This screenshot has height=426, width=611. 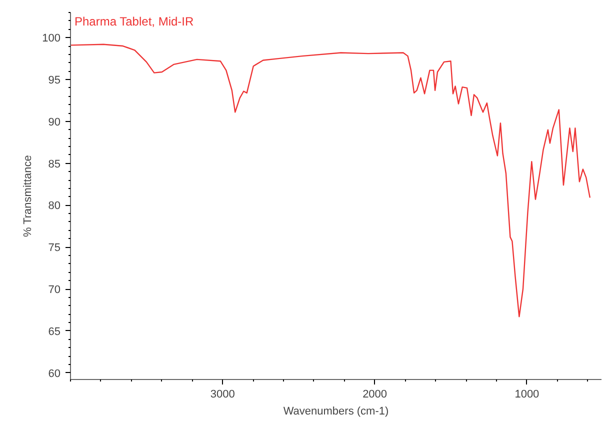 What do you see at coordinates (54, 80) in the screenshot?
I see `y-tick-label: 95` at bounding box center [54, 80].